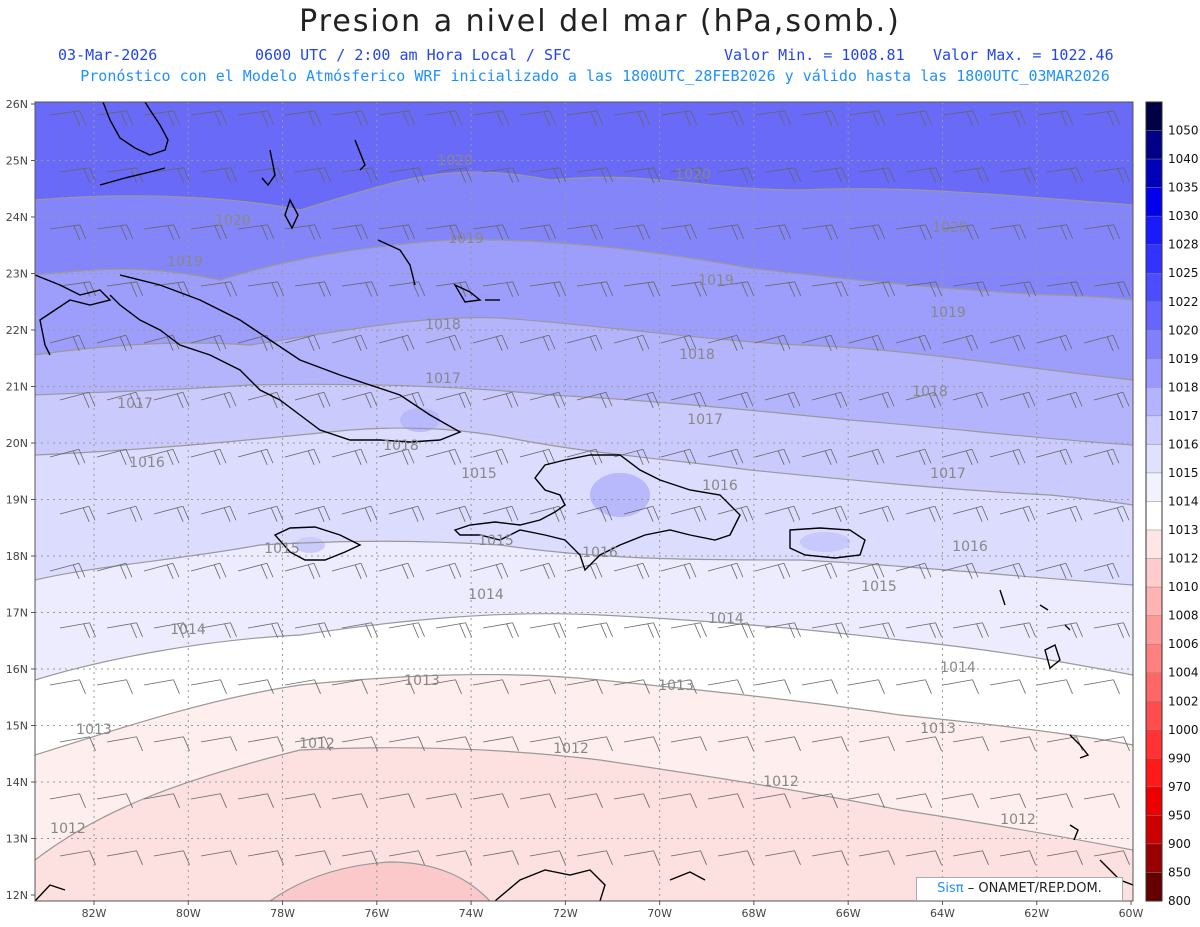 The height and width of the screenshot is (927, 1200). I want to click on lon-tick-label: 80W, so click(188, 913).